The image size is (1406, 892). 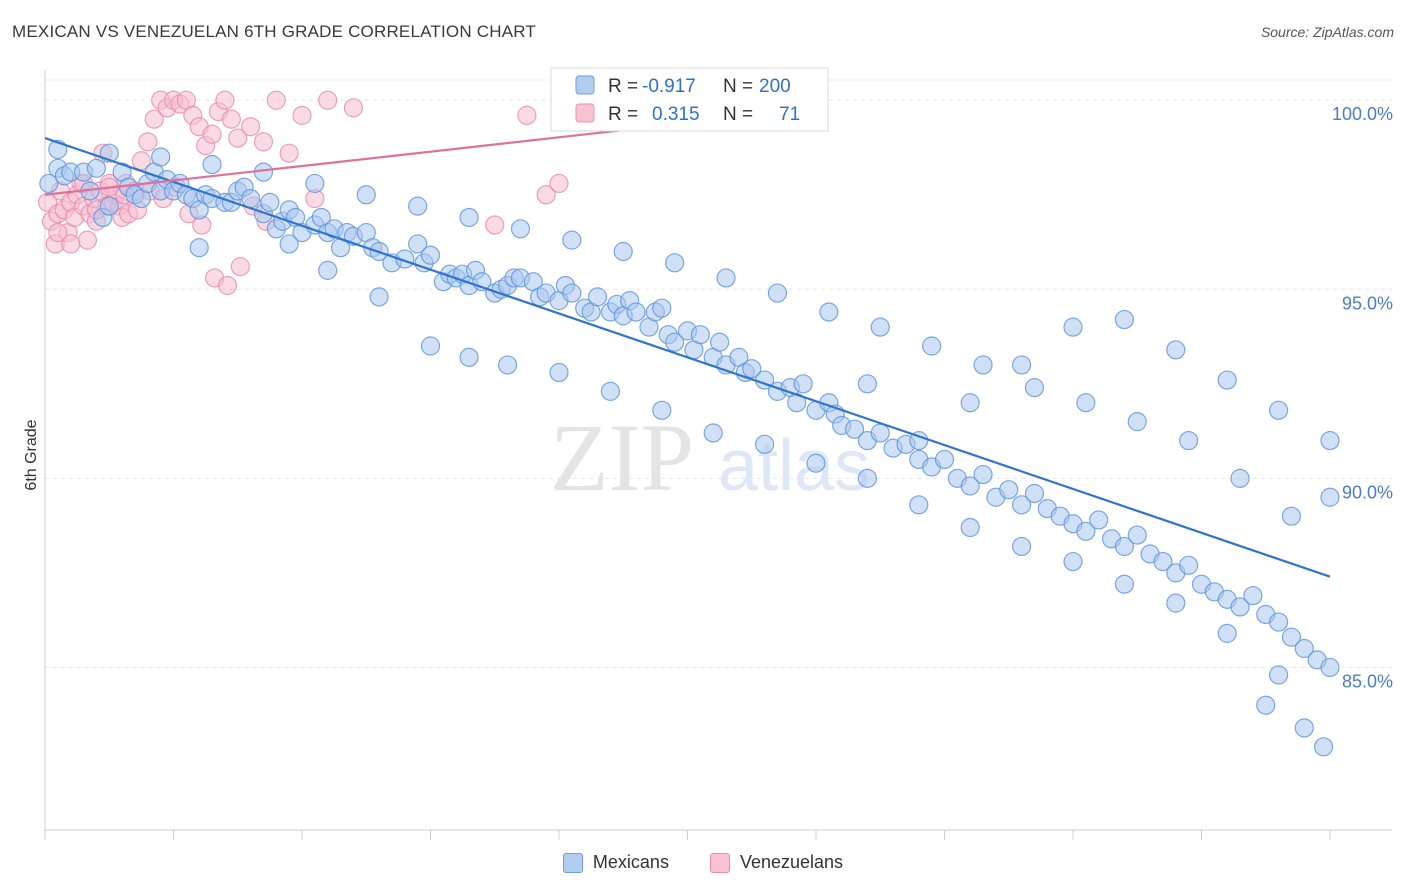 What do you see at coordinates (585, 85) in the screenshot?
I see `stats-swatch-mexicans` at bounding box center [585, 85].